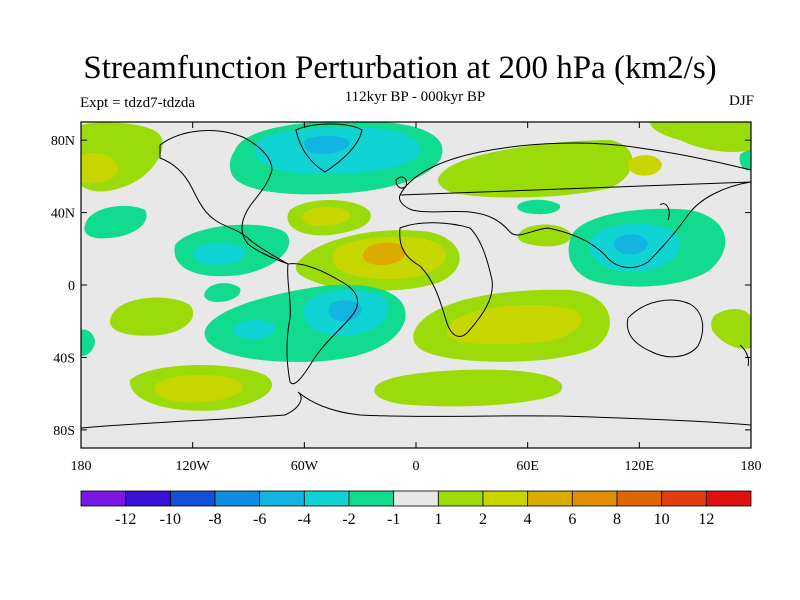 The width and height of the screenshot is (800, 600). What do you see at coordinates (64, 358) in the screenshot?
I see `lat-tick-label: 40S` at bounding box center [64, 358].